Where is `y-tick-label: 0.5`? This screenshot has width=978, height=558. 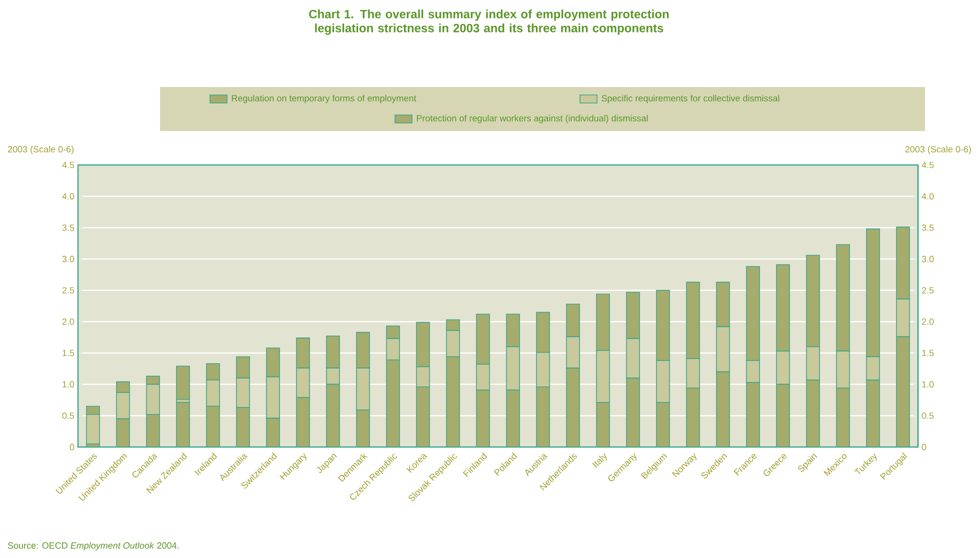
y-tick-label: 0.5 is located at coordinates (68, 415).